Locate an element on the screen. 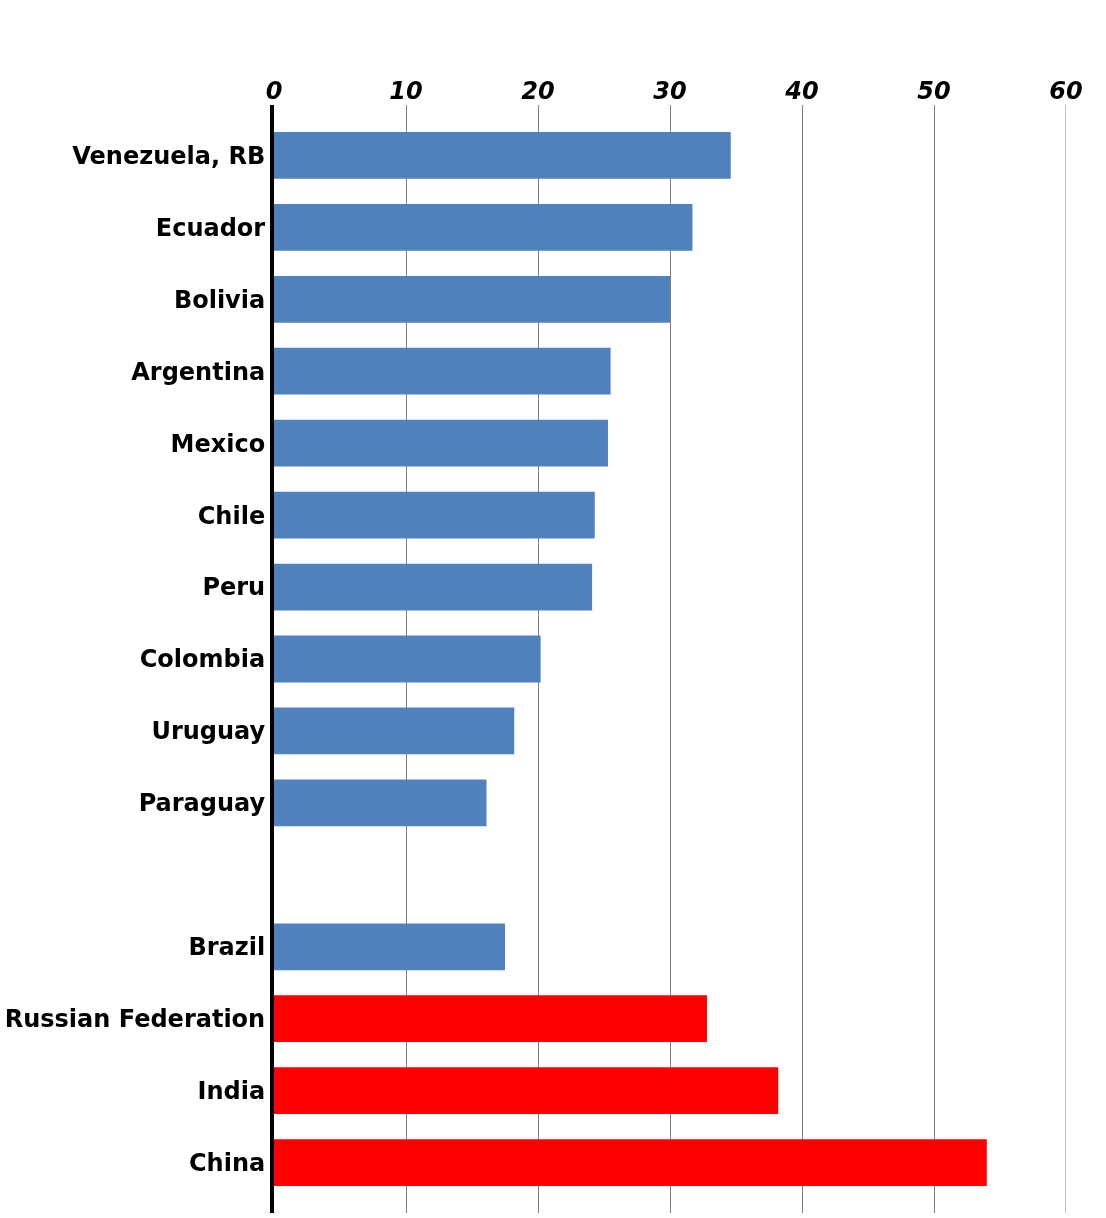  y-tick-label: Venezuela, RB is located at coordinates (169, 155).